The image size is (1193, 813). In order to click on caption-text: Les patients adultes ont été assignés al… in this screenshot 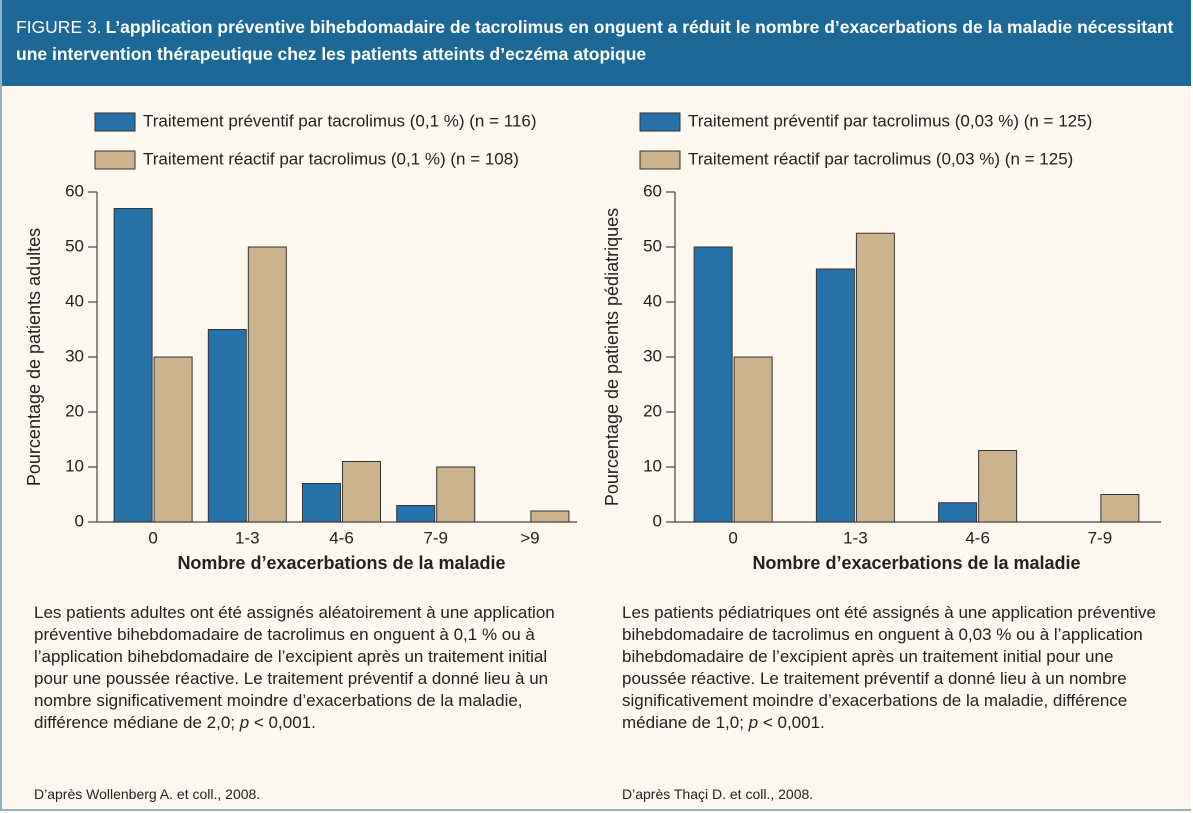, I will do `click(294, 667)`.